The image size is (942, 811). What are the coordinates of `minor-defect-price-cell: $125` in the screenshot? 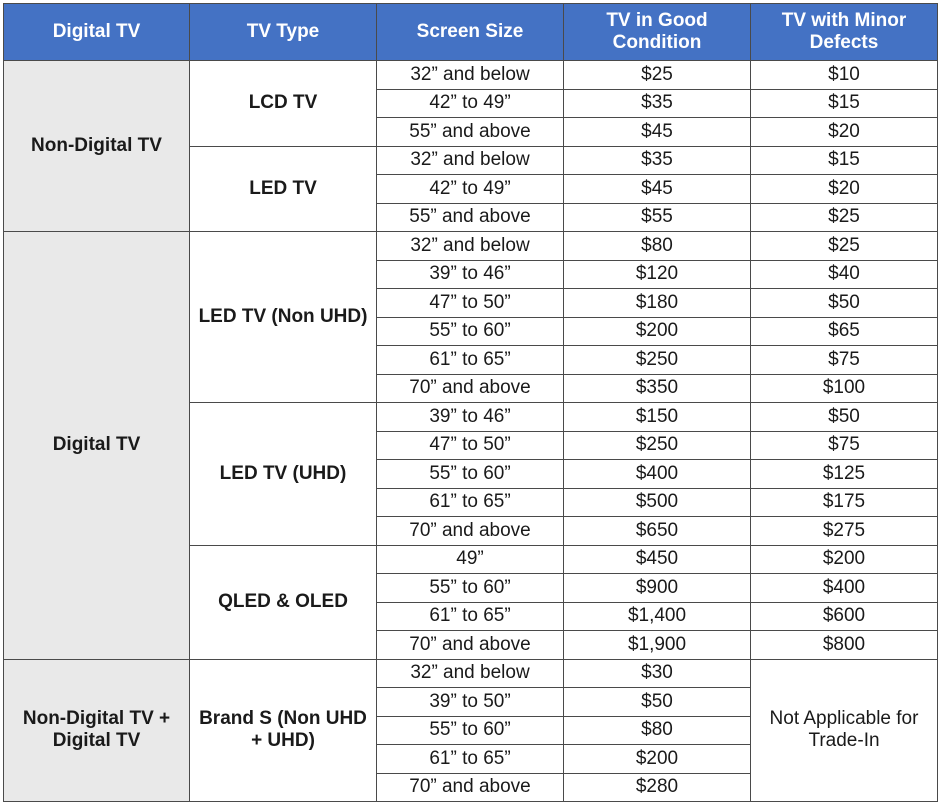 It's located at (844, 474).